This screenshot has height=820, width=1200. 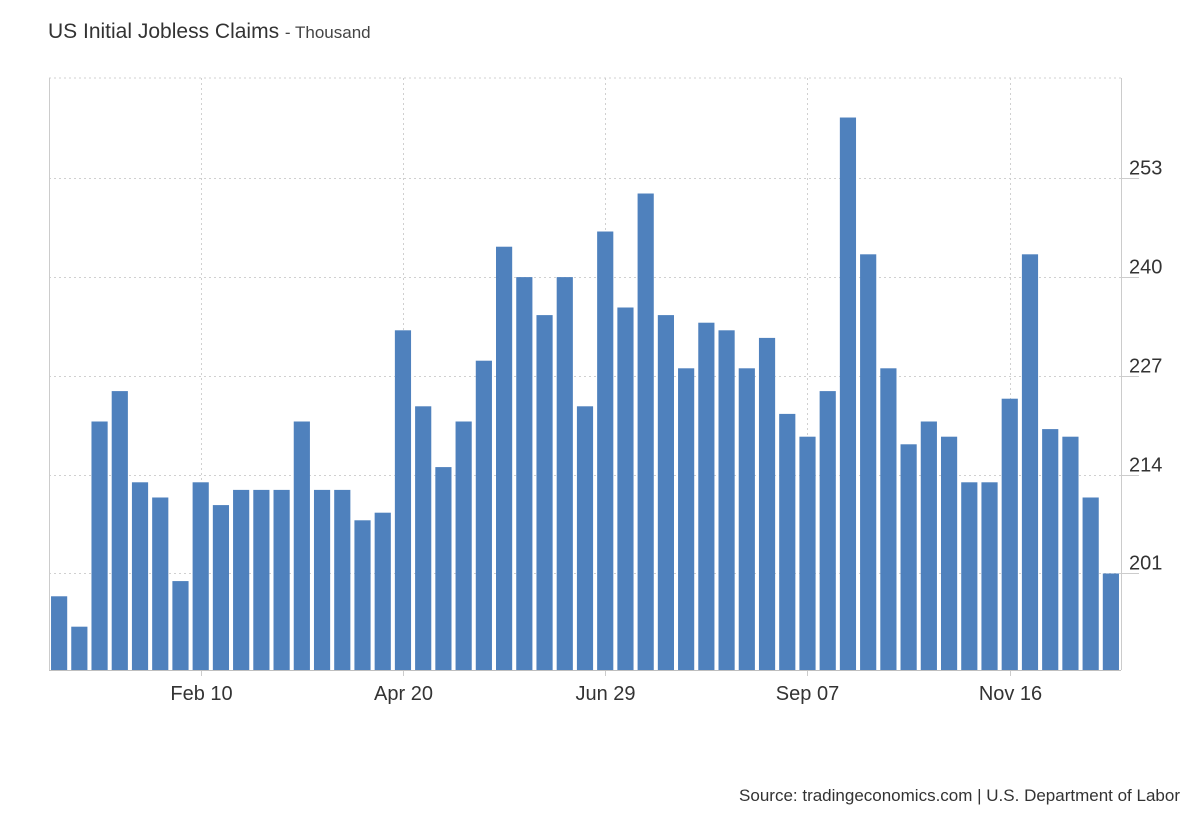 What do you see at coordinates (807, 694) in the screenshot?
I see `x-tick-label: Sep 07` at bounding box center [807, 694].